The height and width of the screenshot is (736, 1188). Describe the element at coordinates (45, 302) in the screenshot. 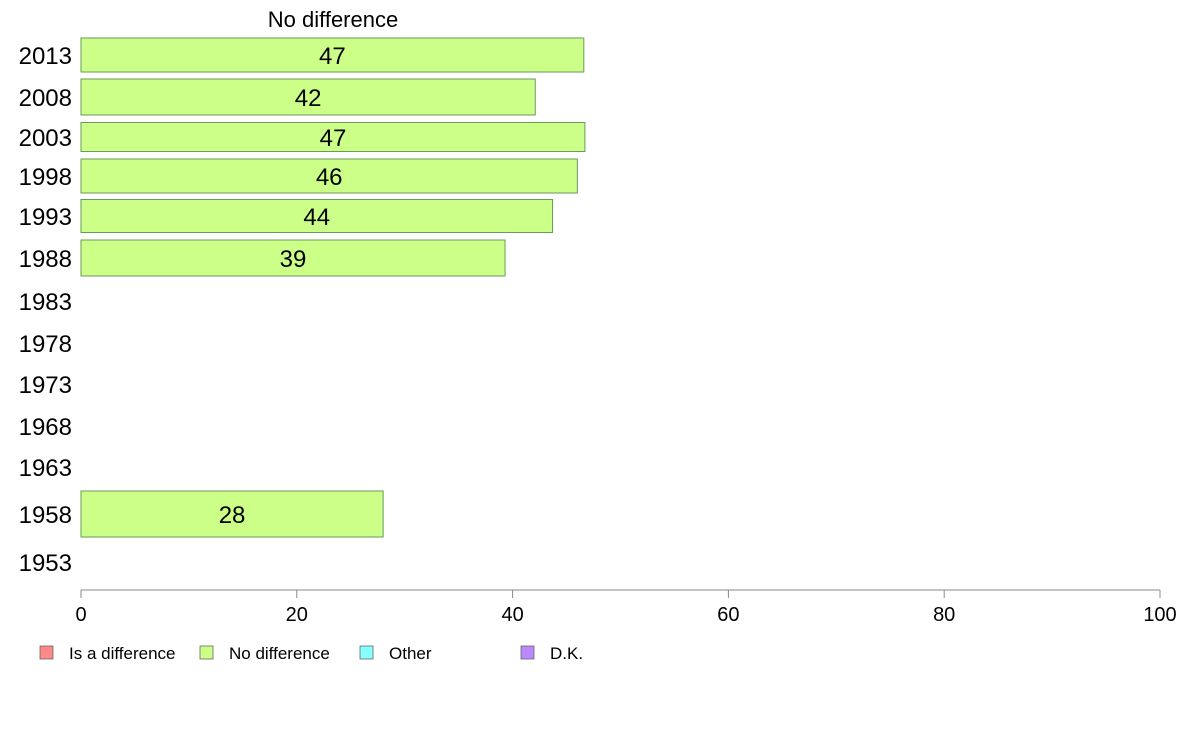

I see `y-tick-label: 1983` at that location.